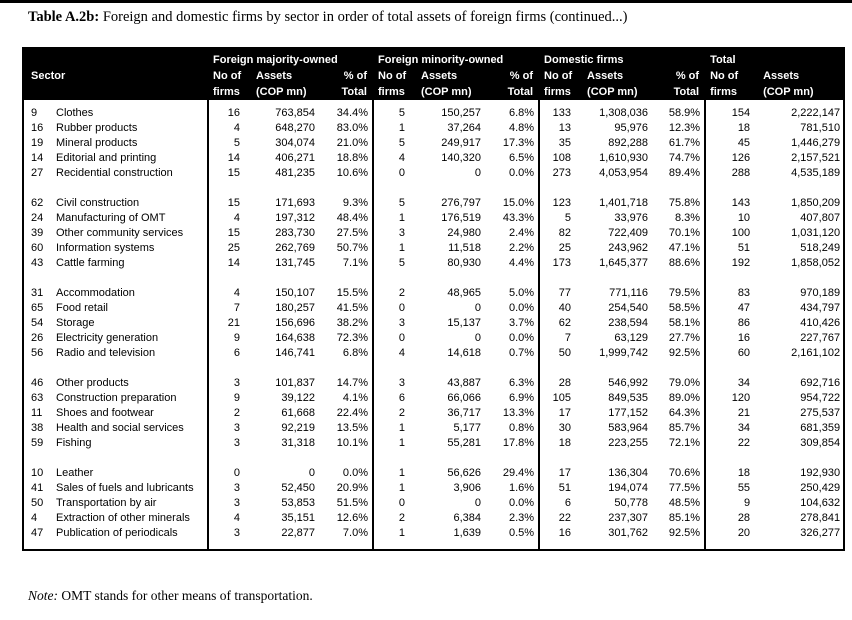  What do you see at coordinates (561, 323) in the screenshot?
I see `dom-no-of-firms: 62` at bounding box center [561, 323].